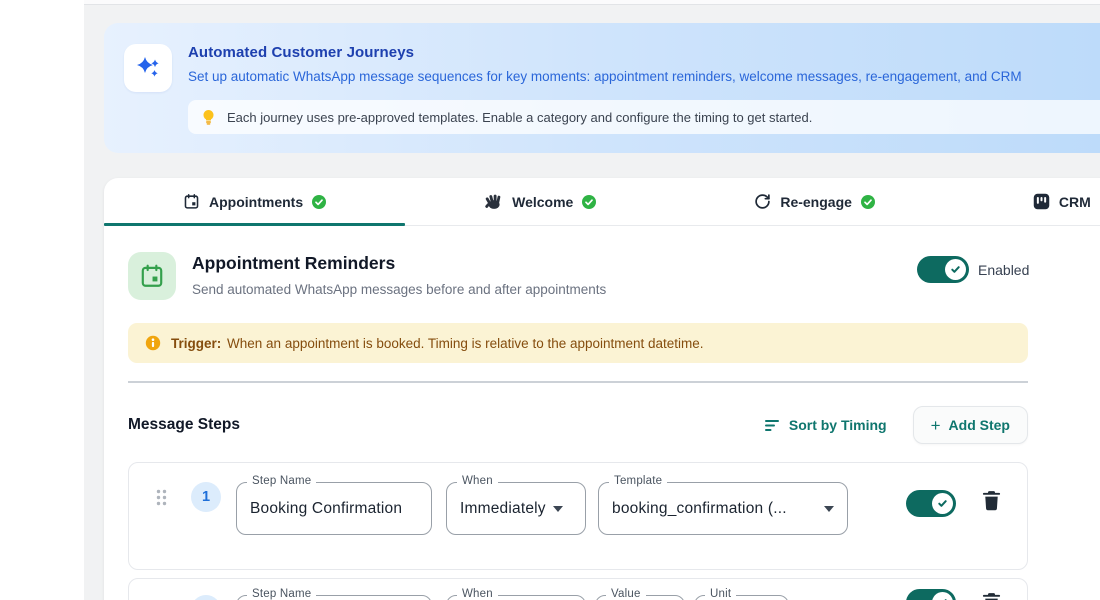  I want to click on field-label: Template, so click(638, 481).